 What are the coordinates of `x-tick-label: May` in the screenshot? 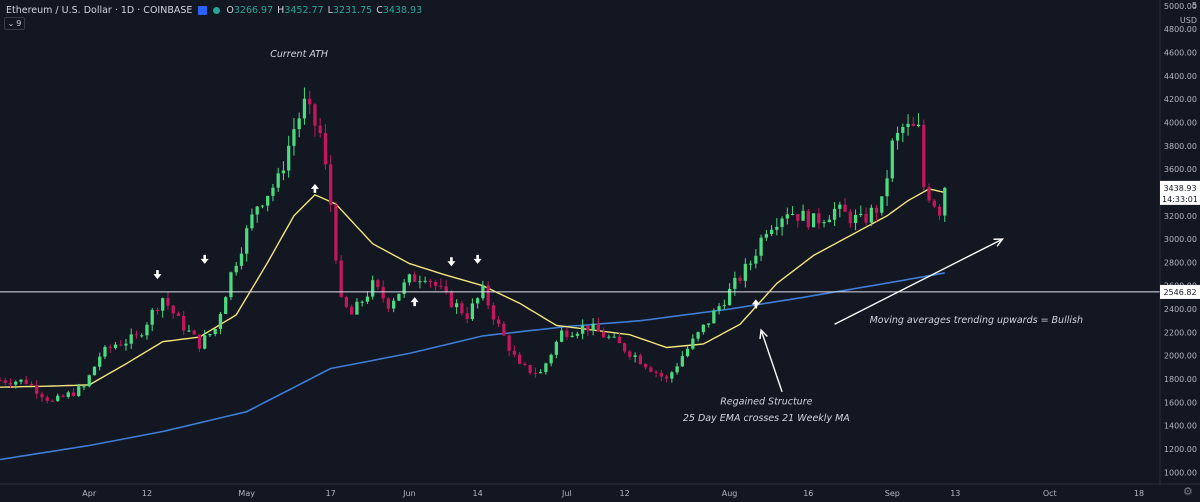 It's located at (246, 493).